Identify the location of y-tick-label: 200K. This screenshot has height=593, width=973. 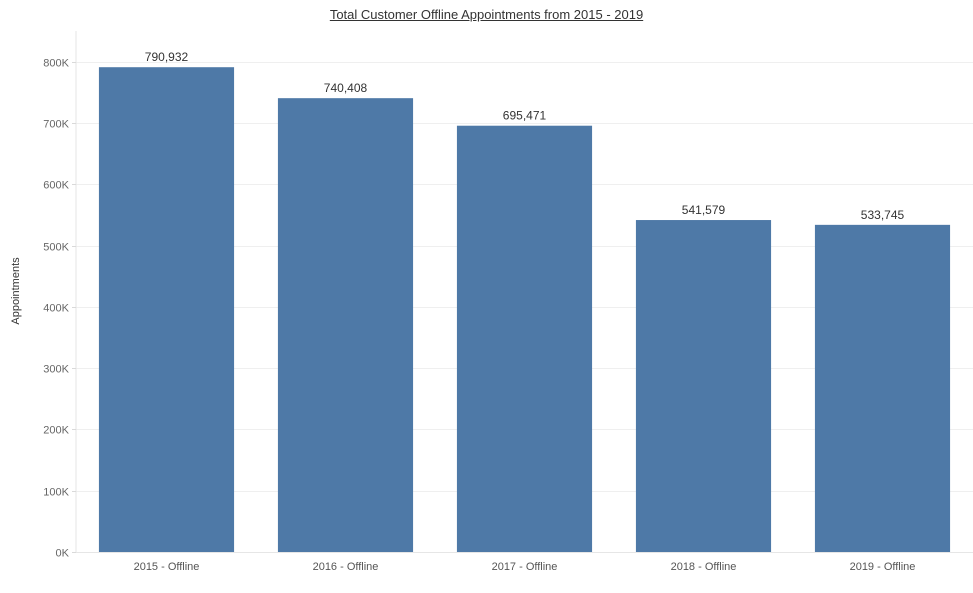
(56, 431).